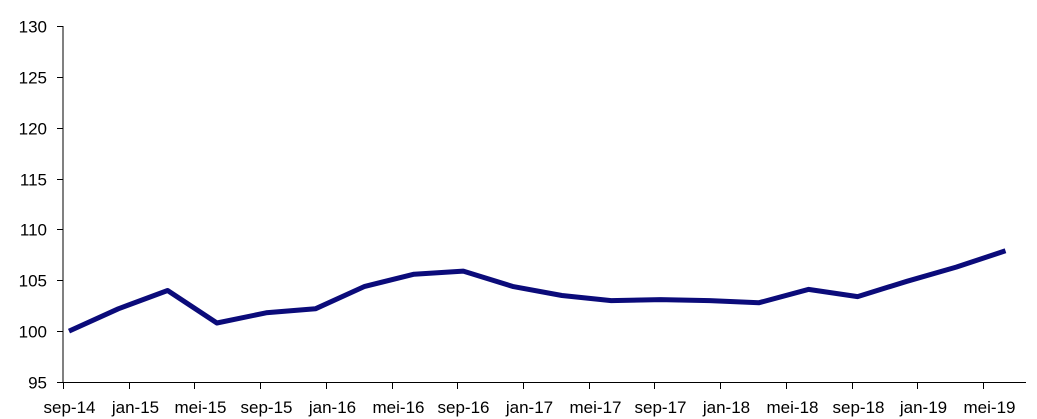 This screenshot has height=419, width=1037. I want to click on x-tick-label: jan-19, so click(923, 407).